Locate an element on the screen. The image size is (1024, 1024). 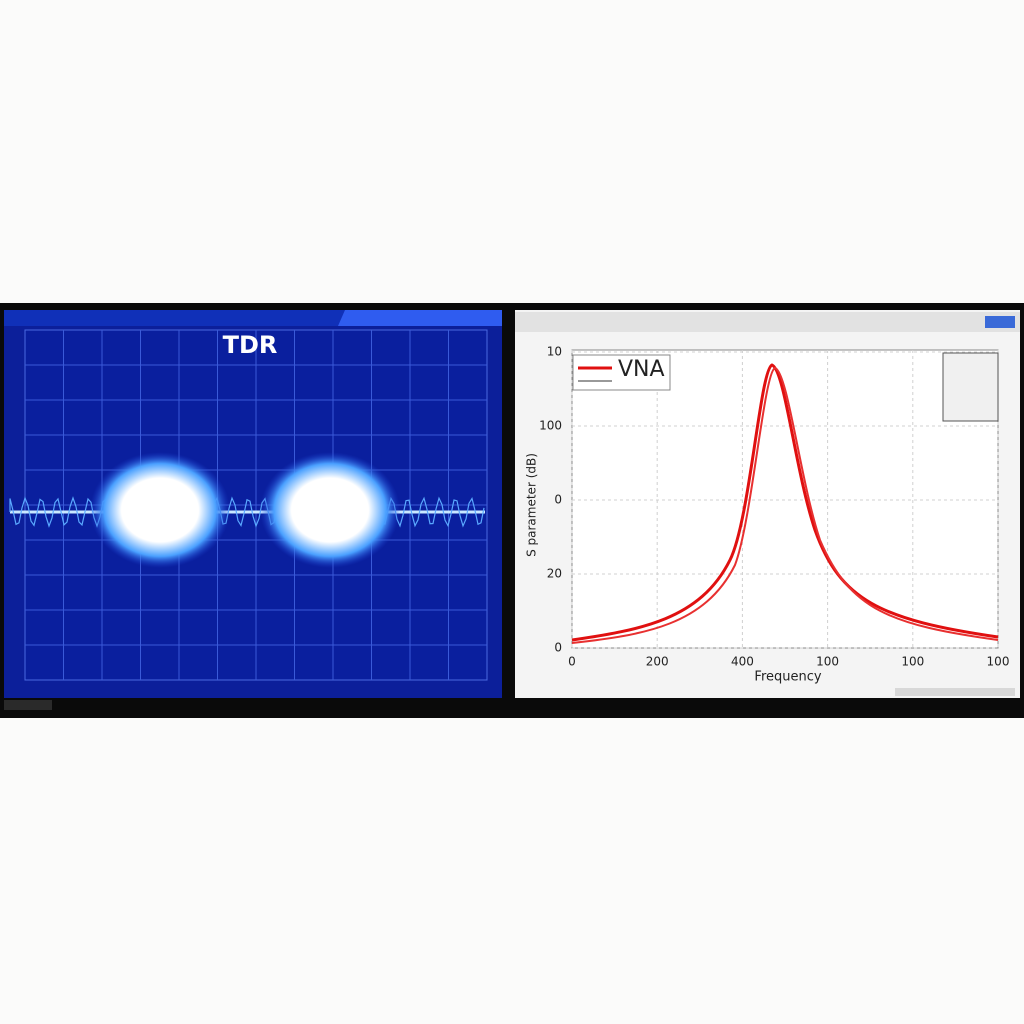
vna-grid is located at coordinates (785, 499).